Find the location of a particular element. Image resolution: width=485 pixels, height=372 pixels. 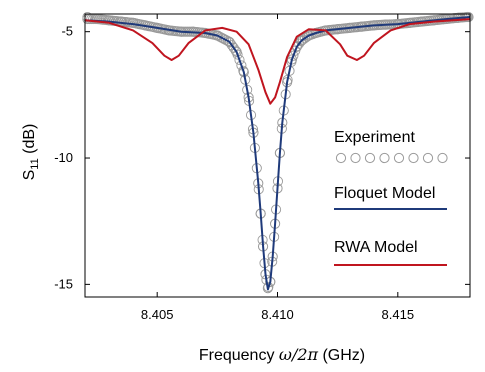

x-tick-label: 8.415 is located at coordinates (398, 314).